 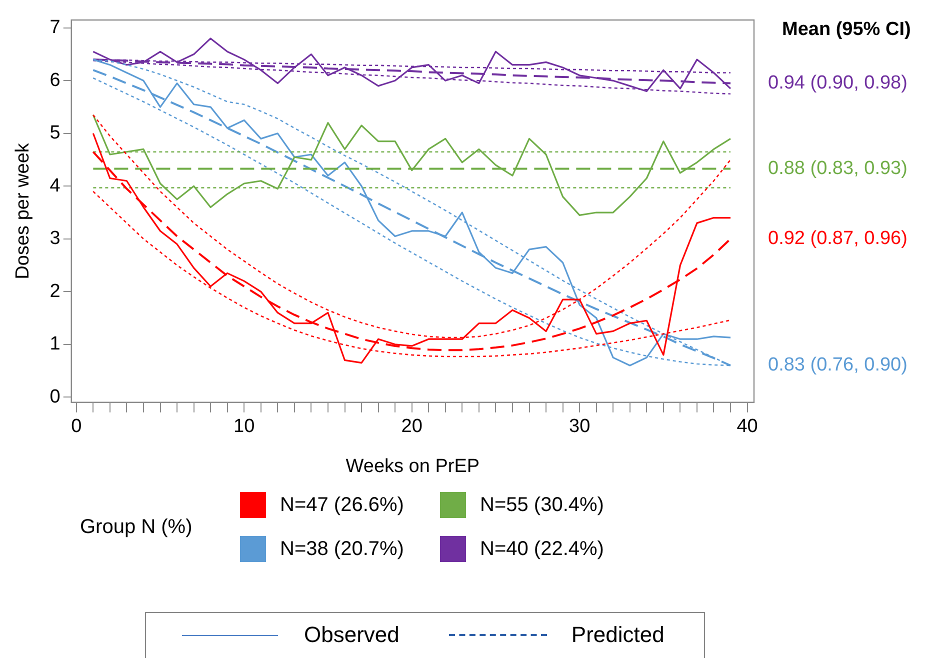 I want to click on y-tick-label: 7, so click(x=55, y=27).